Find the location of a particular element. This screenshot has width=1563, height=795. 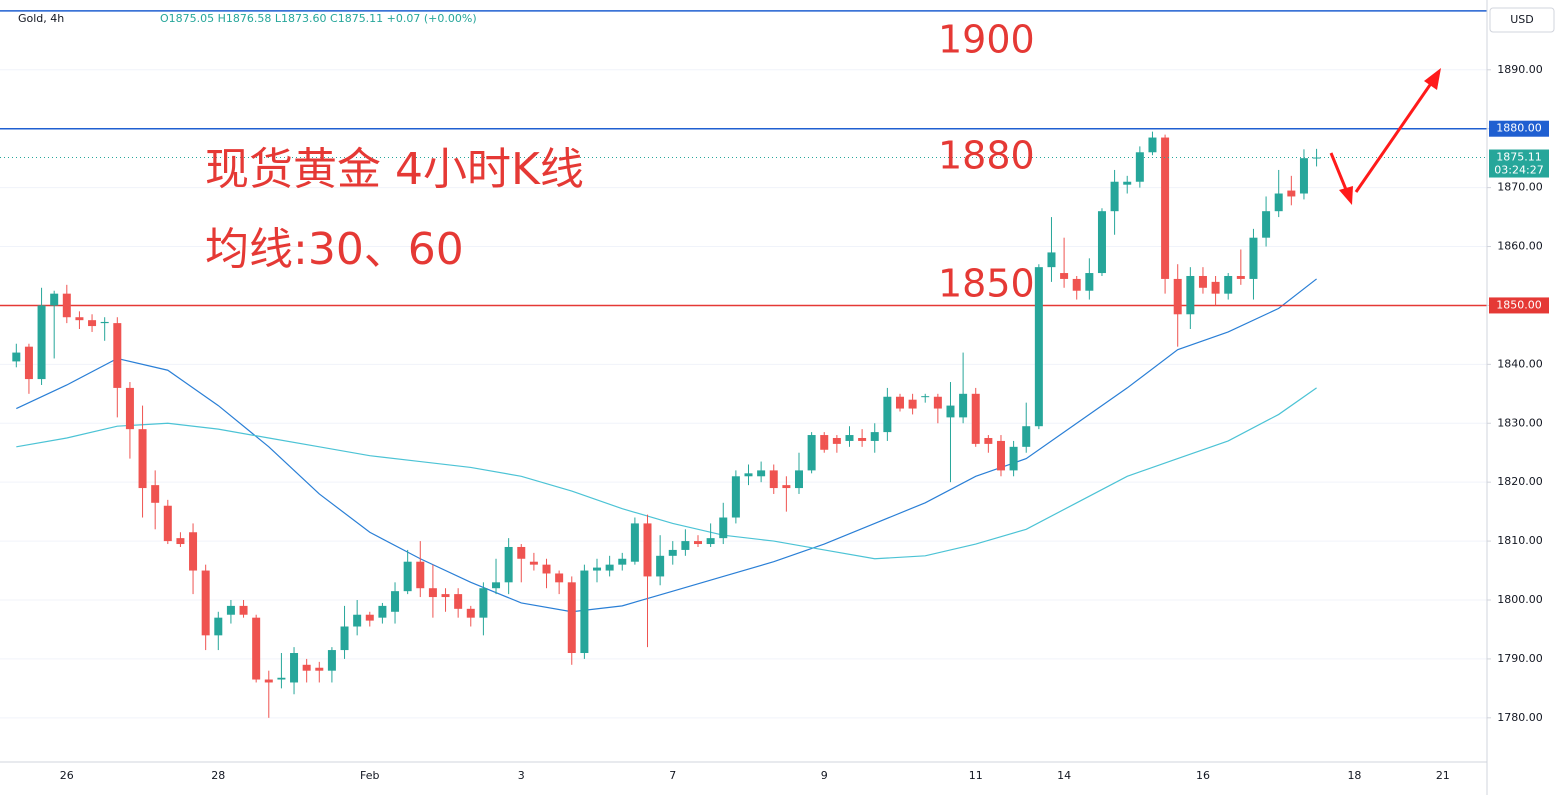

x-tick-label: 18 is located at coordinates (1354, 775).